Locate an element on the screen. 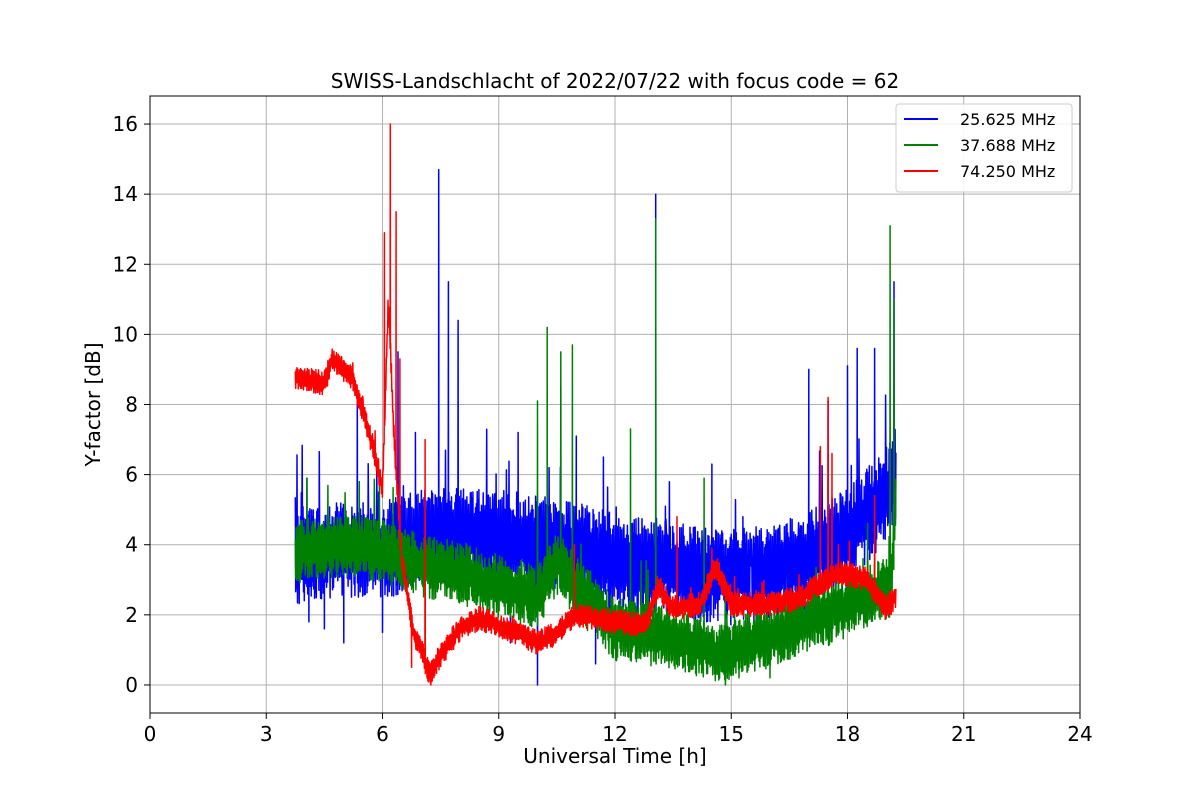 The image size is (1200, 800). x-tick-label: 6 is located at coordinates (382, 734).